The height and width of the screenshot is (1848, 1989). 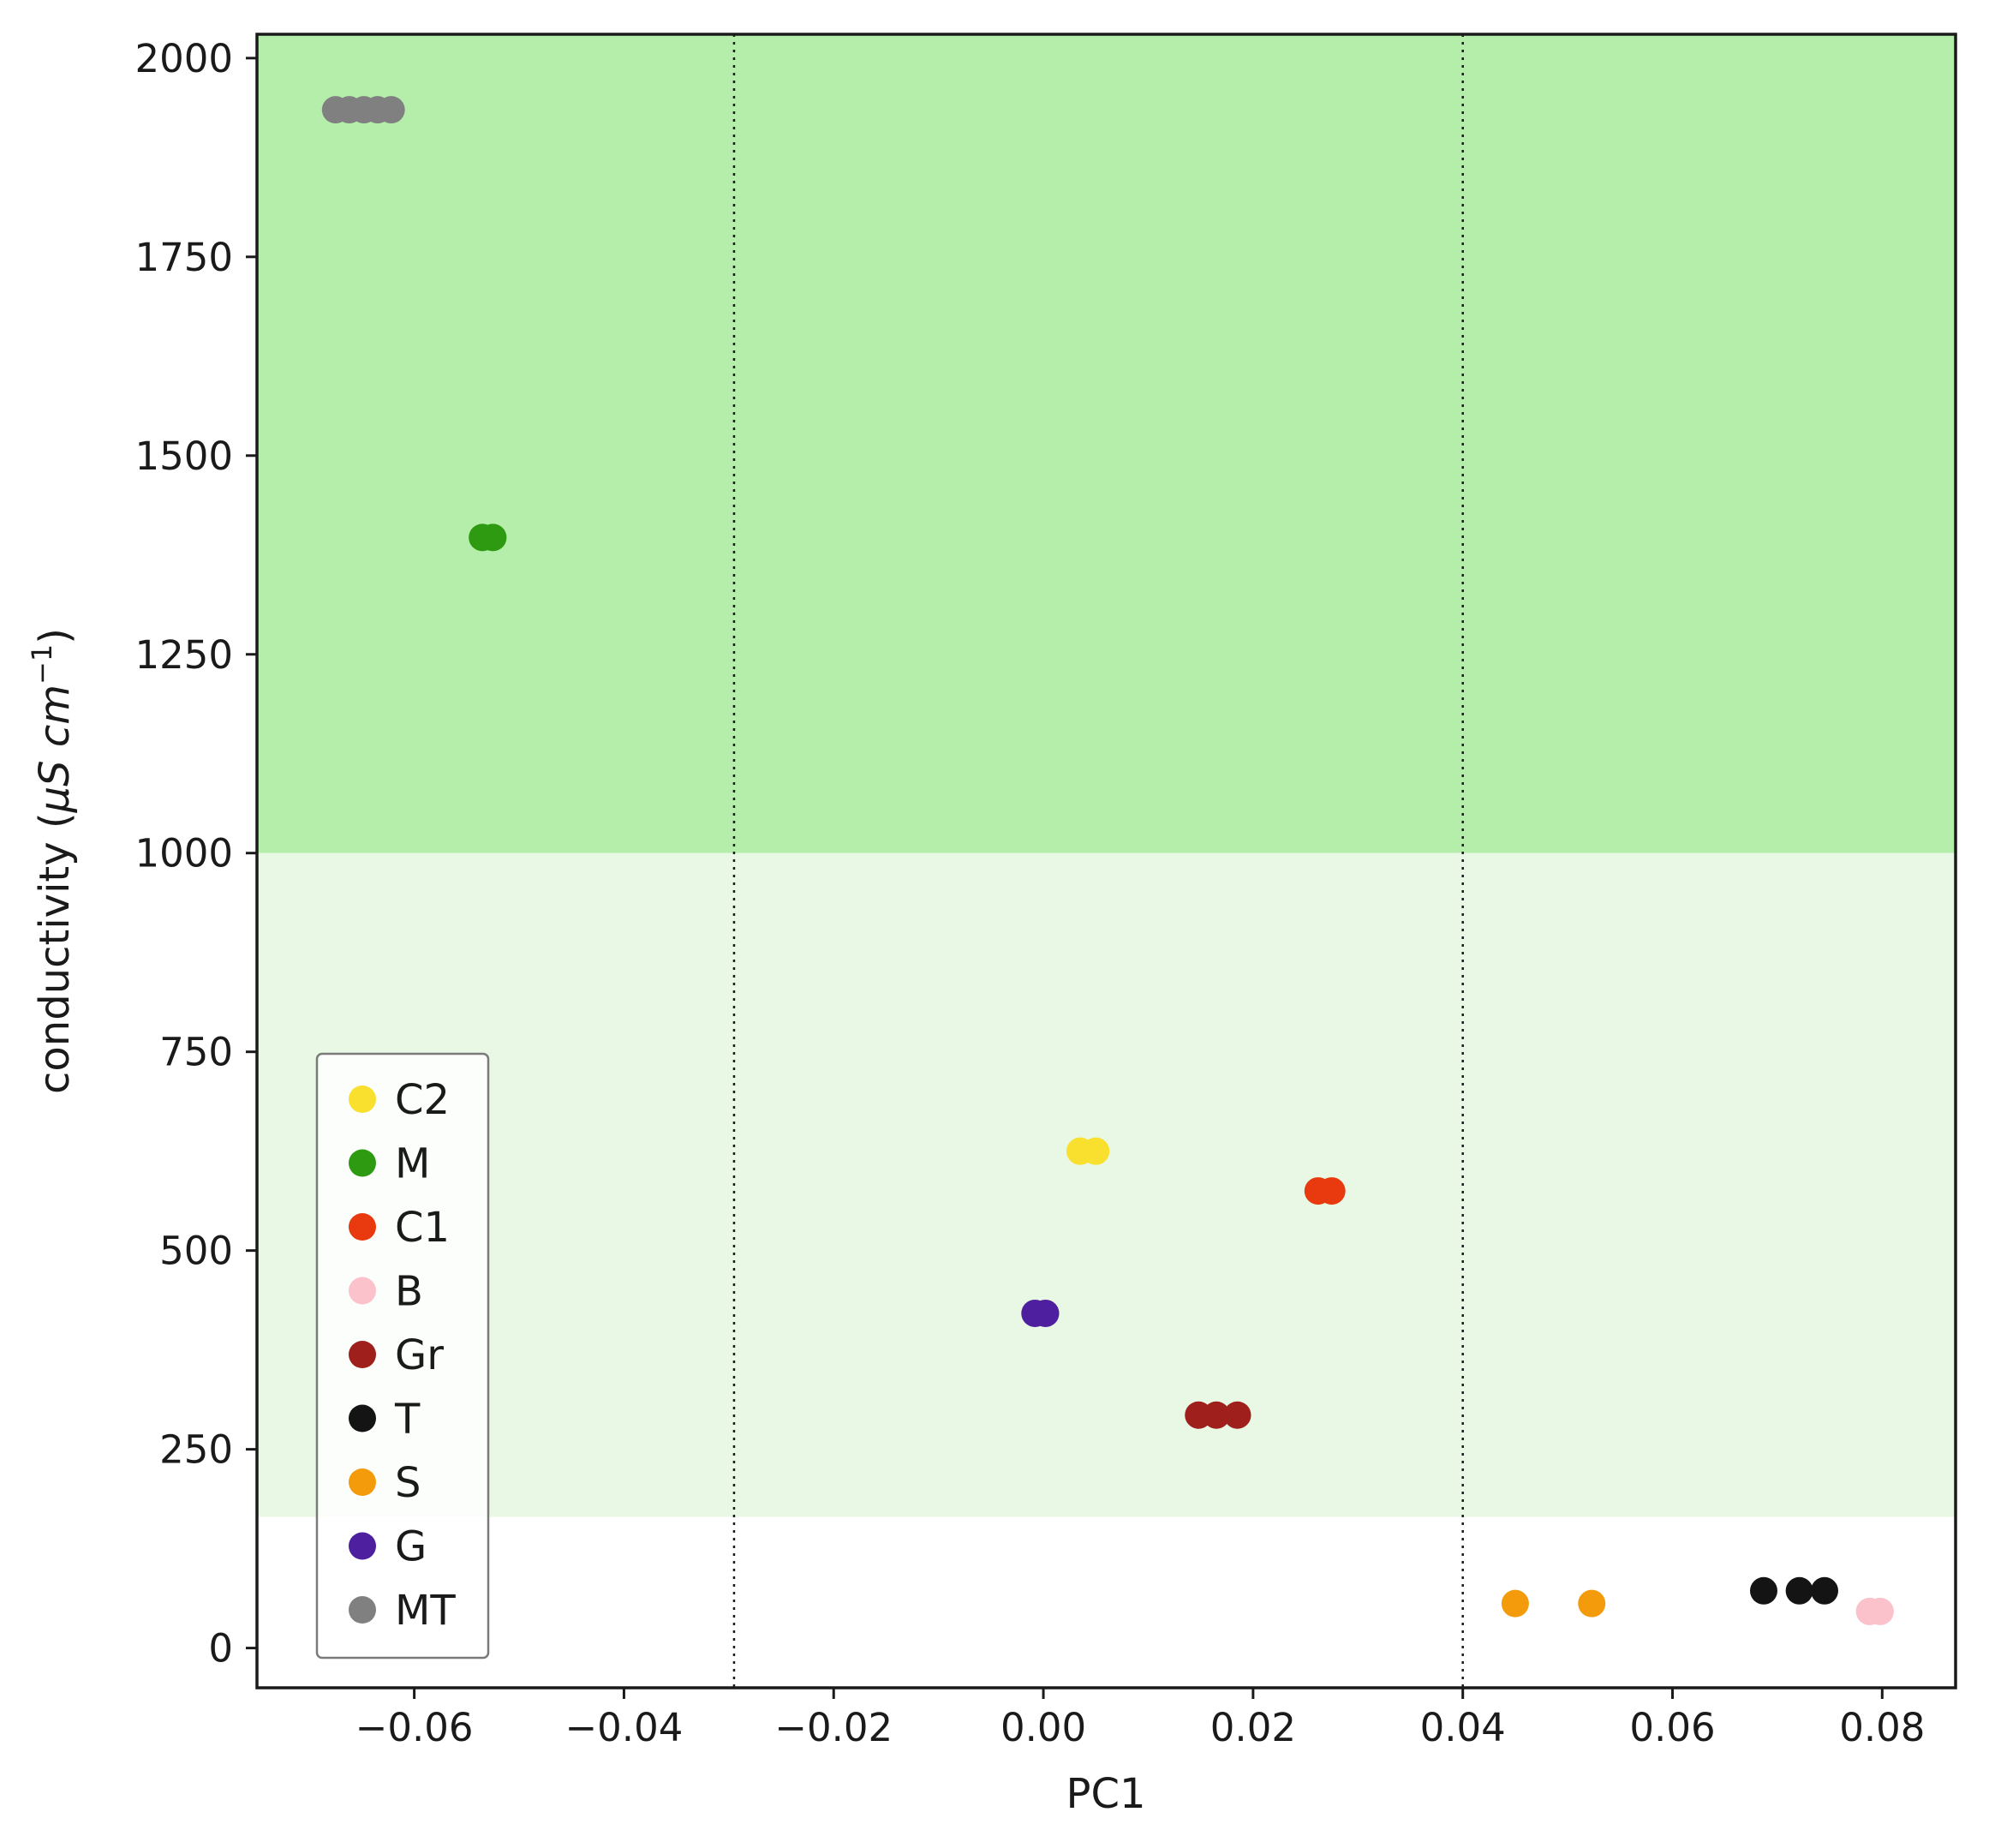 What do you see at coordinates (1043, 1727) in the screenshot?
I see `x-tick-label-3: 0.00` at bounding box center [1043, 1727].